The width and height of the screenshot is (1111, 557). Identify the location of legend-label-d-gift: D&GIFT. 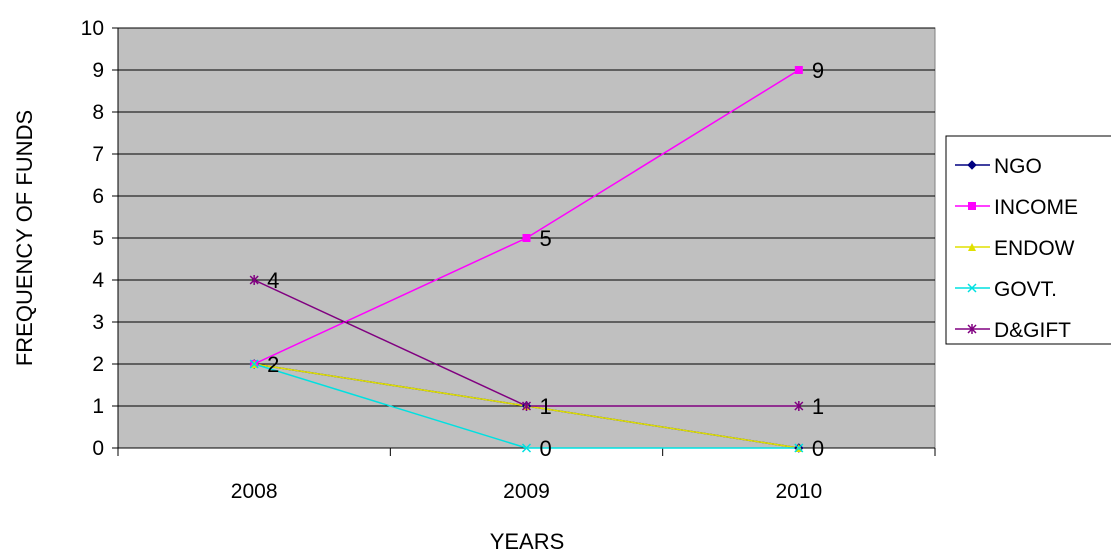
(1032, 330).